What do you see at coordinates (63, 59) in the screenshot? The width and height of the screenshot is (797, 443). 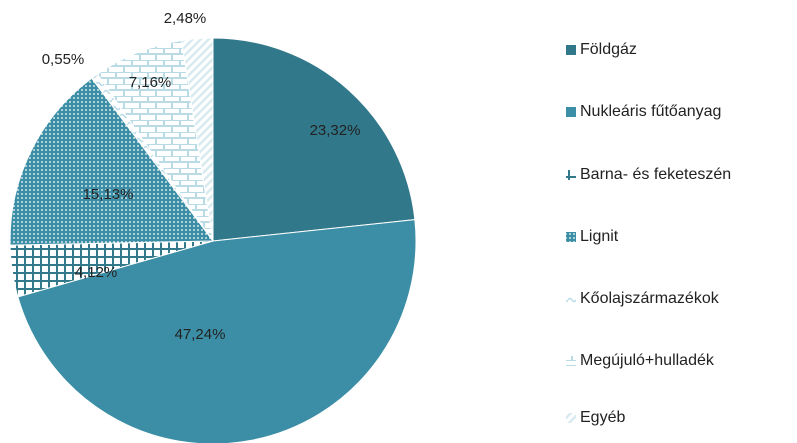 I see `data-label: 0,55%` at bounding box center [63, 59].